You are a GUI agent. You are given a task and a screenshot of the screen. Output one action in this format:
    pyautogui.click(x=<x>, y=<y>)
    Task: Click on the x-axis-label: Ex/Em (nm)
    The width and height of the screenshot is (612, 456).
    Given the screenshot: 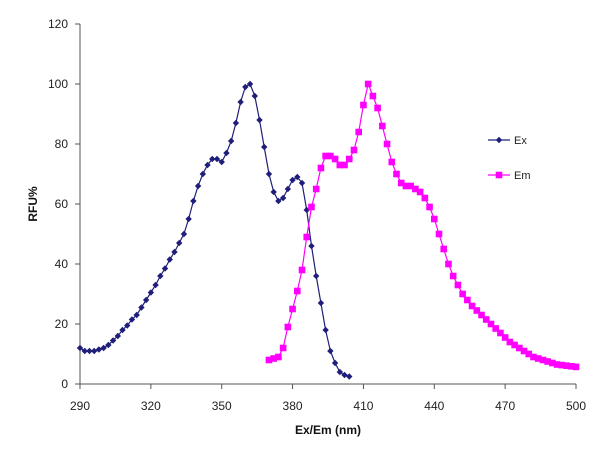 What is the action you would take?
    pyautogui.click(x=328, y=430)
    